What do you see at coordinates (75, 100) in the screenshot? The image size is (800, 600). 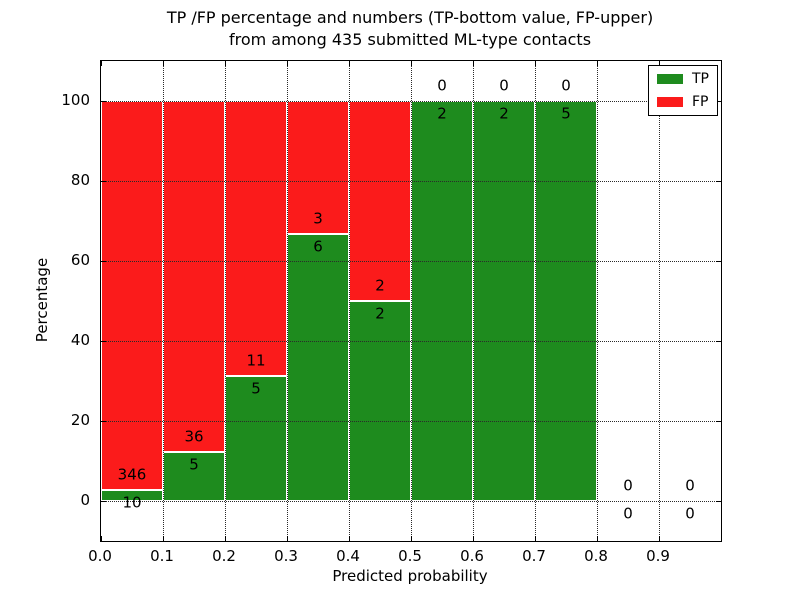 I see `y-tick-label: 100` at bounding box center [75, 100].